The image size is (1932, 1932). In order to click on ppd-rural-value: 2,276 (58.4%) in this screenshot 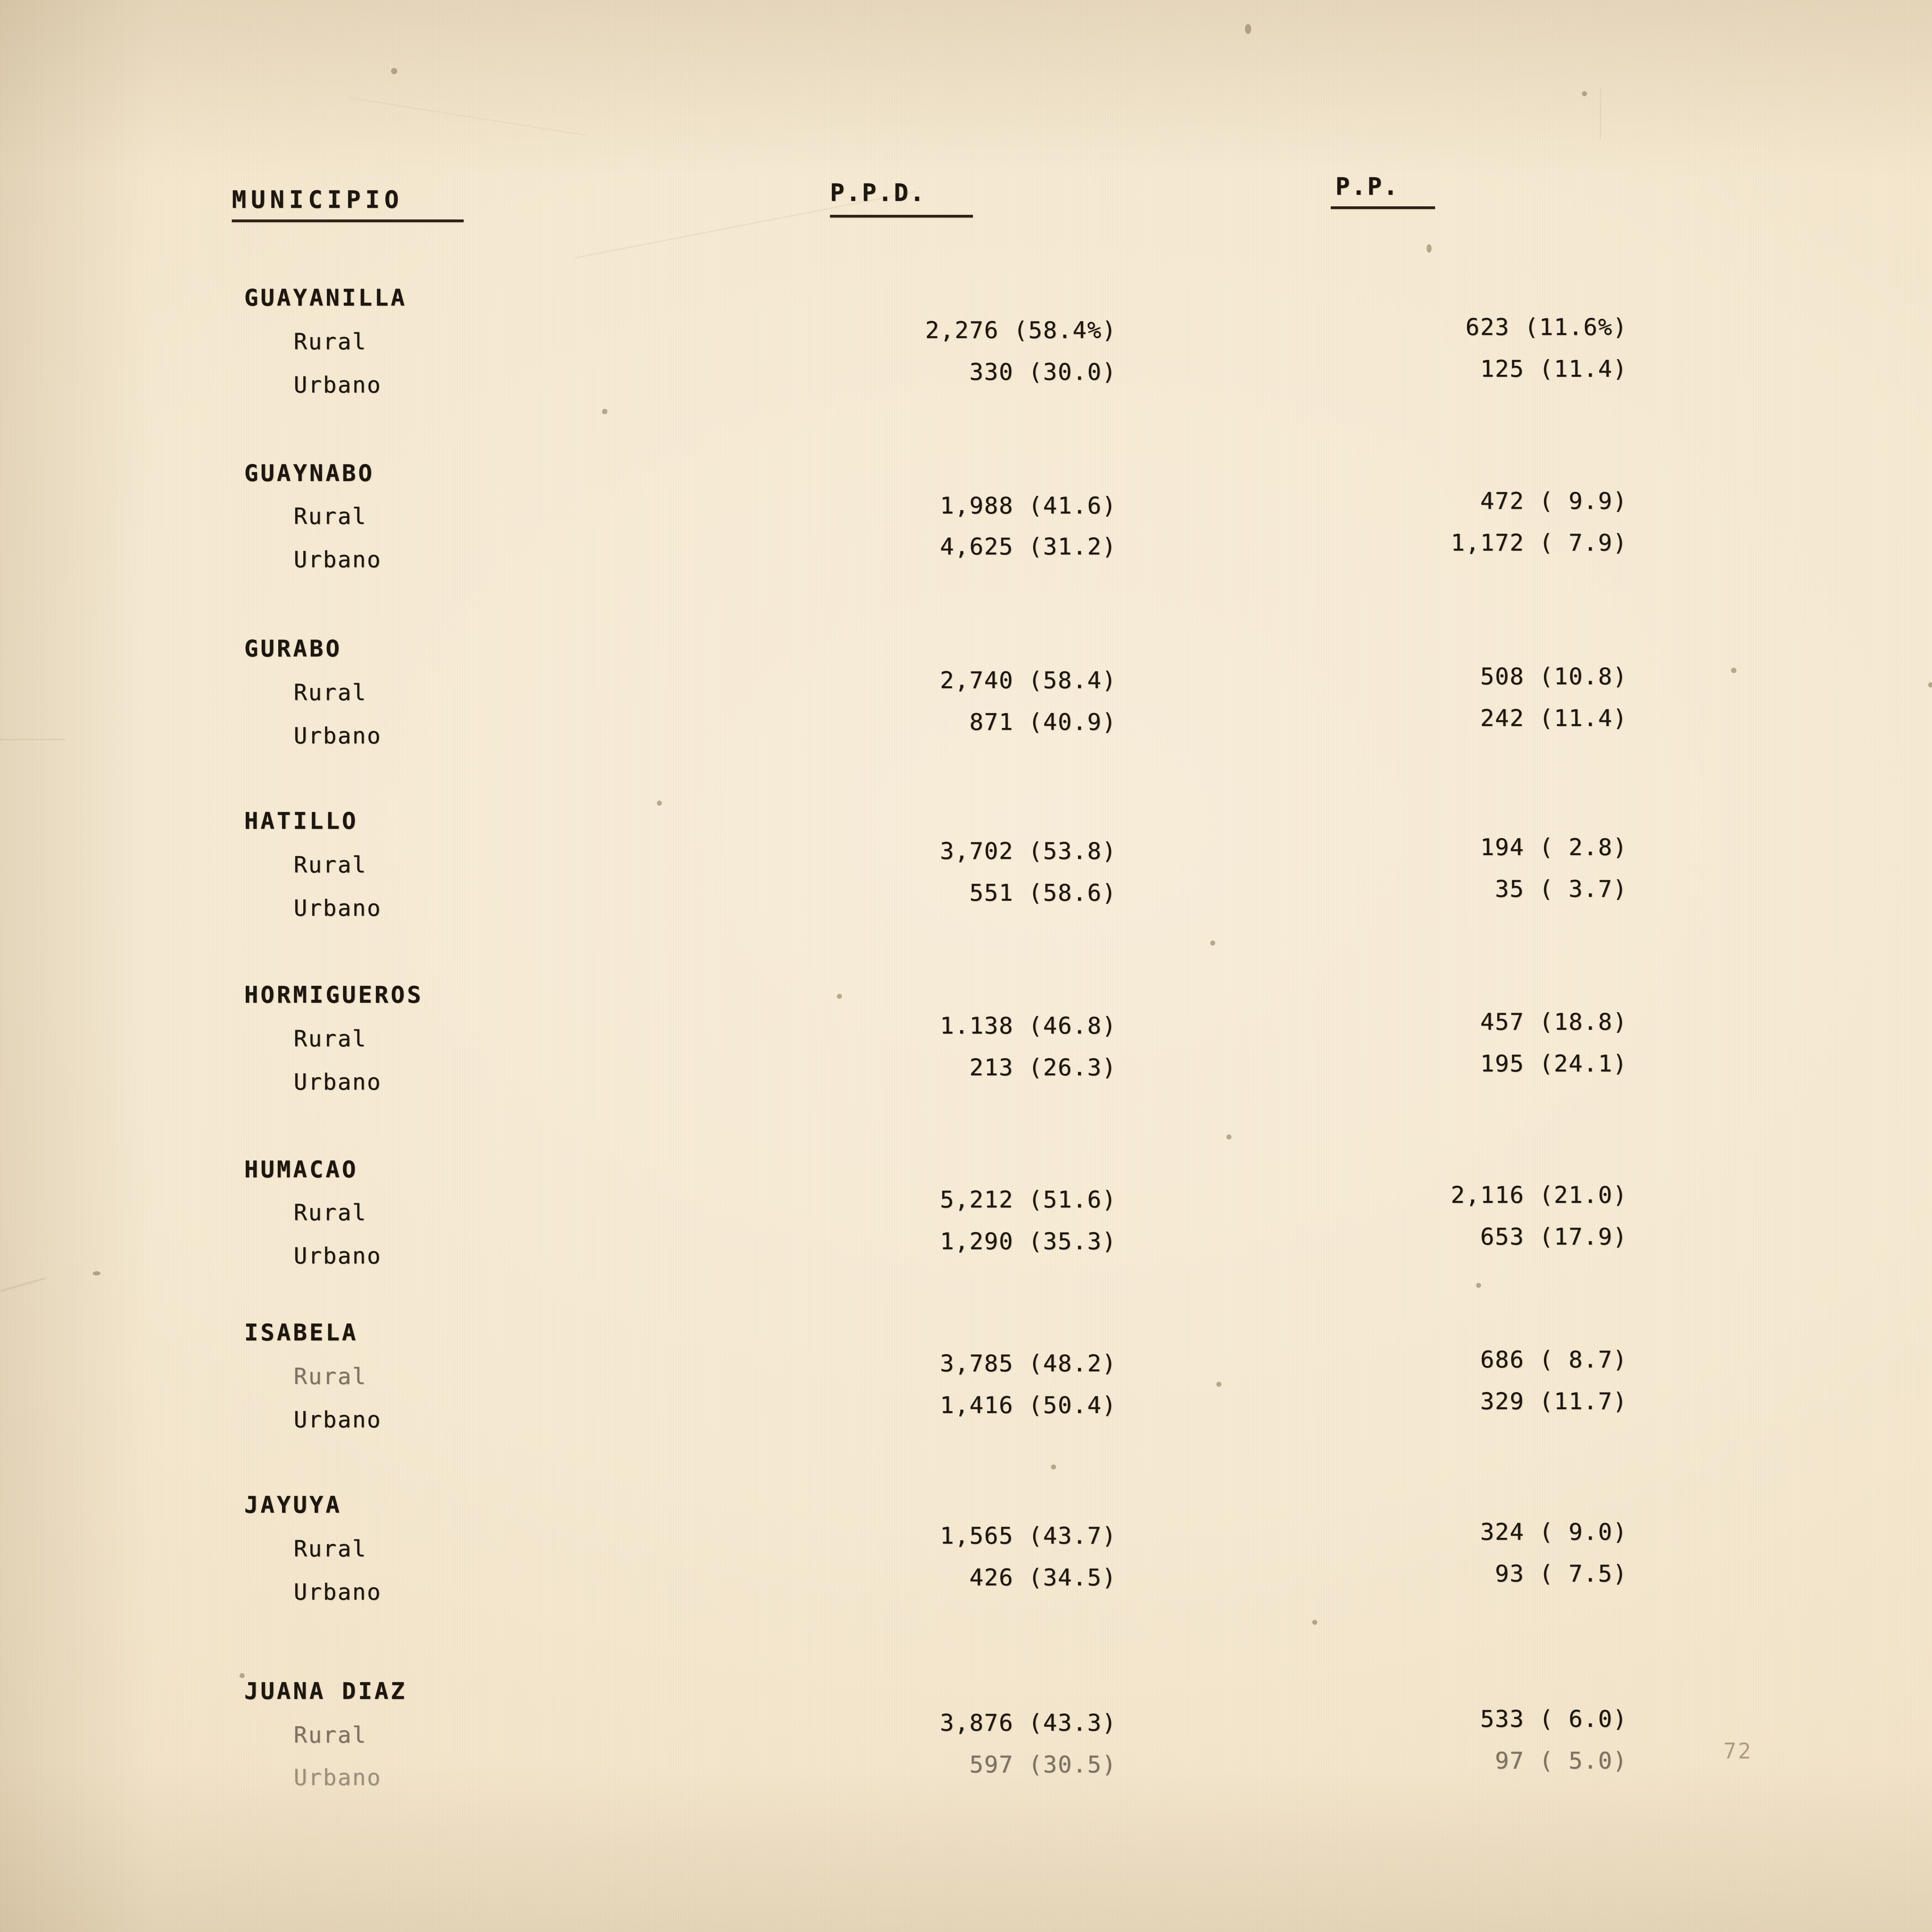, I will do `click(1021, 330)`.